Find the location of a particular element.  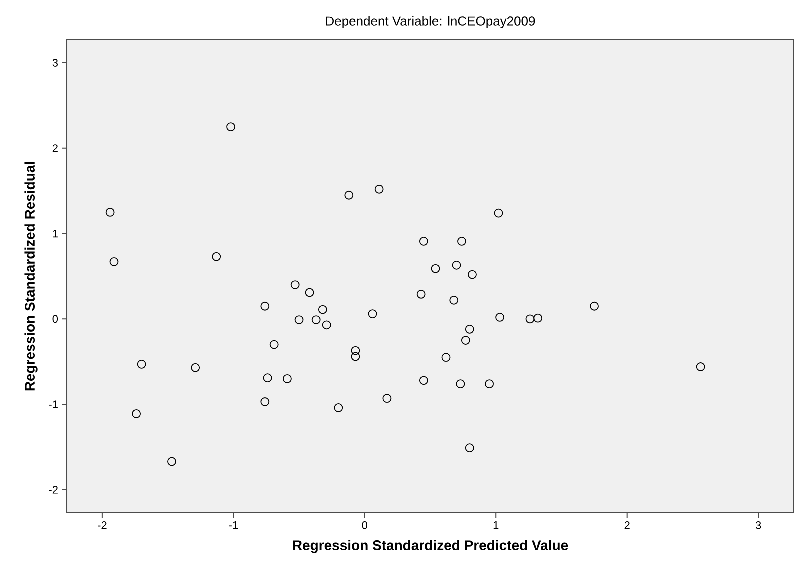

y-tick-label: 3 is located at coordinates (55, 63).